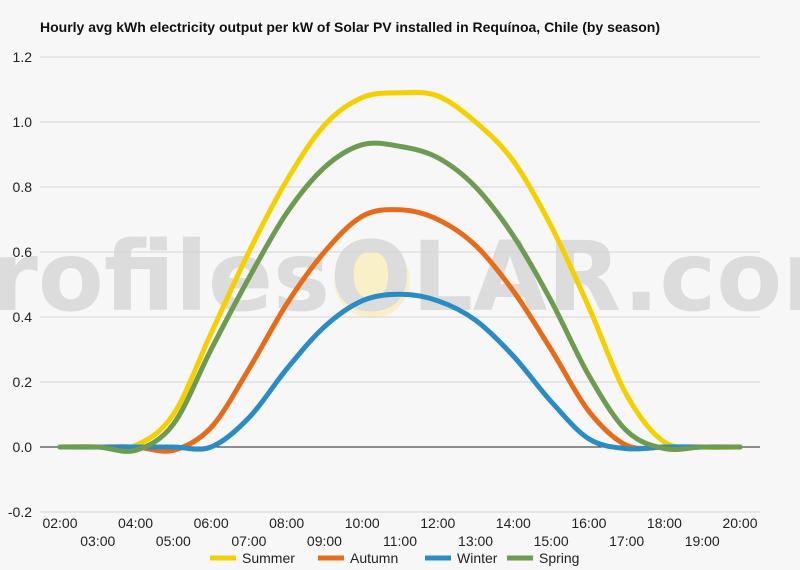 The image size is (800, 570). Describe the element at coordinates (135, 523) in the screenshot. I see `x-tick-label: 04:00` at that location.